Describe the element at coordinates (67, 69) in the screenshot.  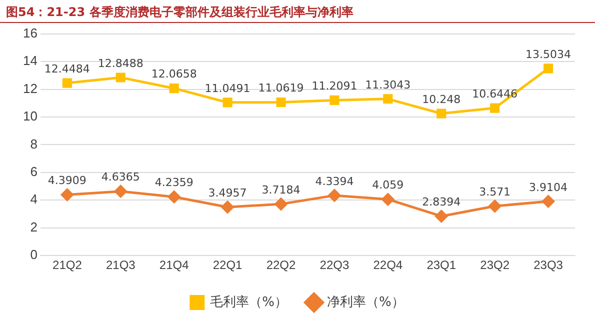
I see `data-label: 12.4484` at that location.